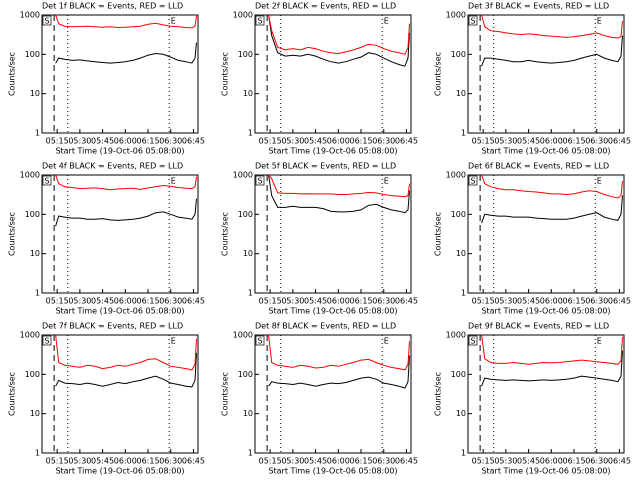  What do you see at coordinates (112, 166) in the screenshot?
I see `chart-title: Det 4f BLACK = Events, RED = LLD` at bounding box center [112, 166].